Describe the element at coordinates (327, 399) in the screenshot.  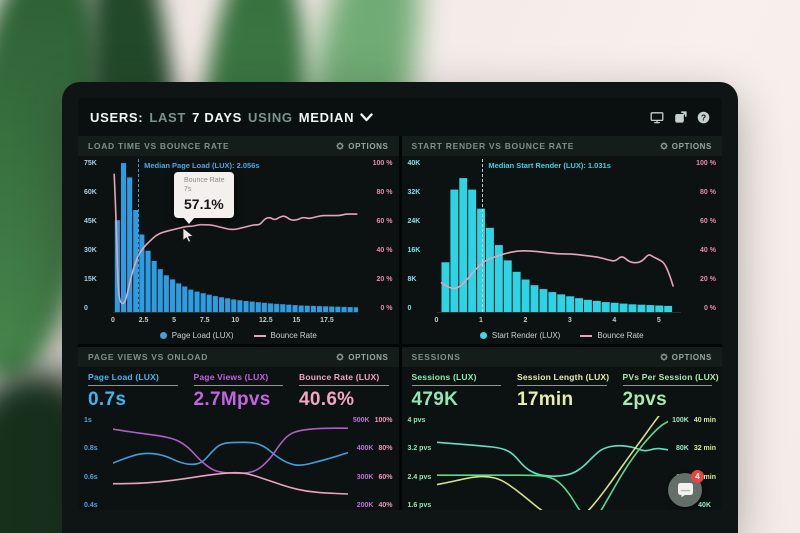
I see `metric-value: 40.6%` at that location.